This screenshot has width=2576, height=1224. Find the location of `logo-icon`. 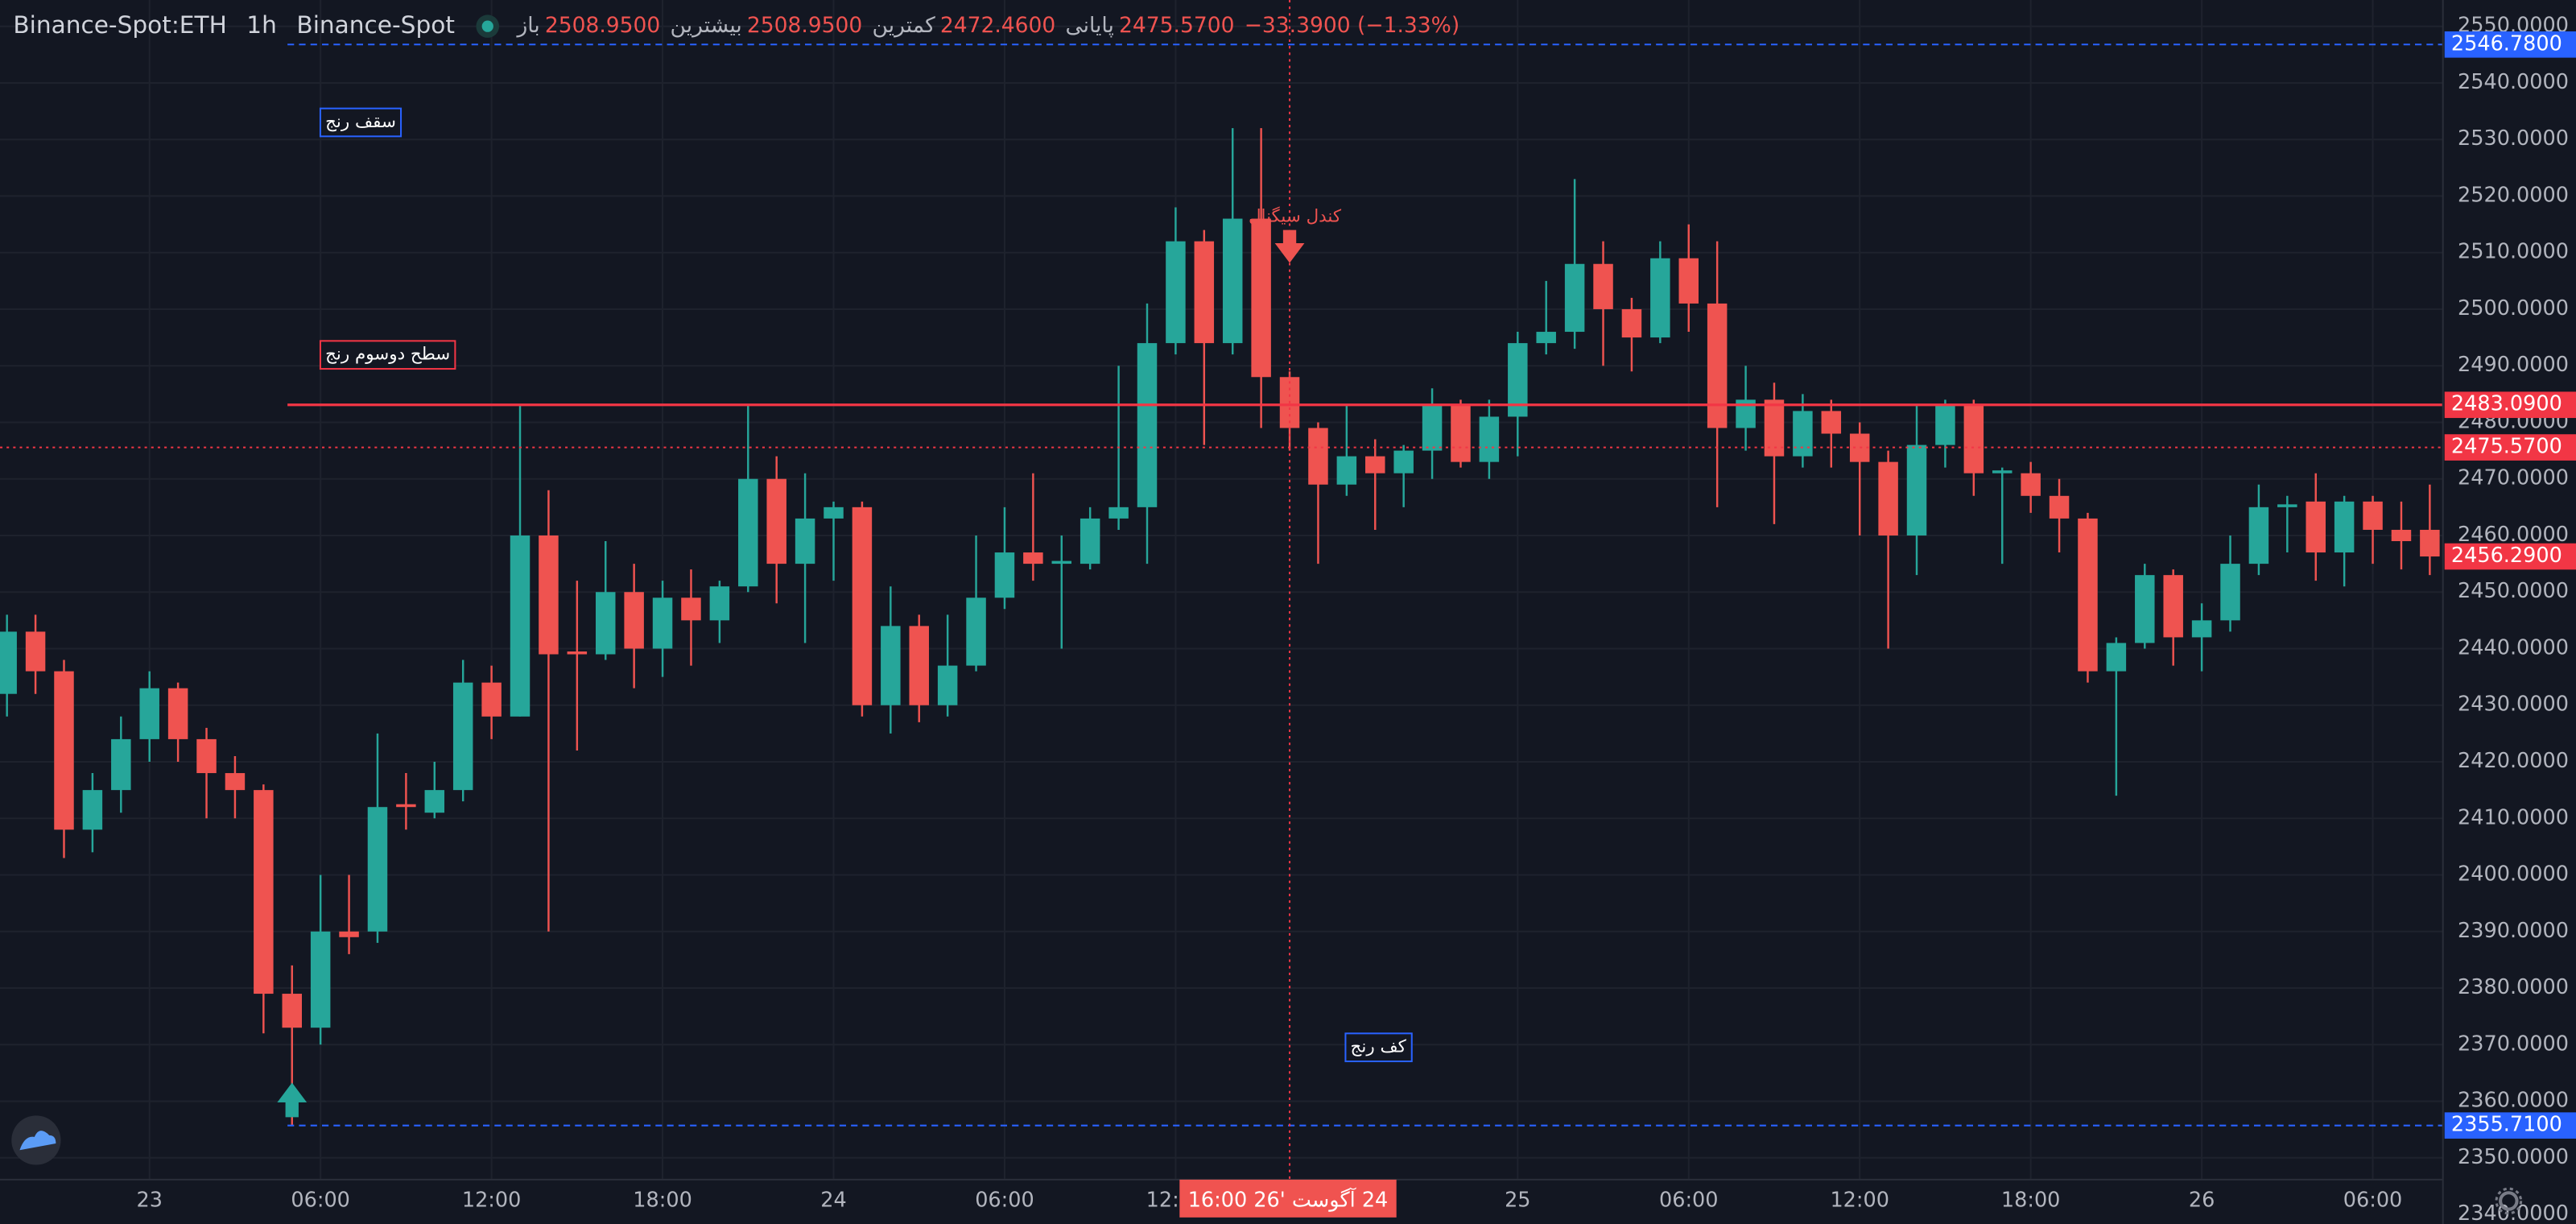

logo-icon is located at coordinates (37, 1141).